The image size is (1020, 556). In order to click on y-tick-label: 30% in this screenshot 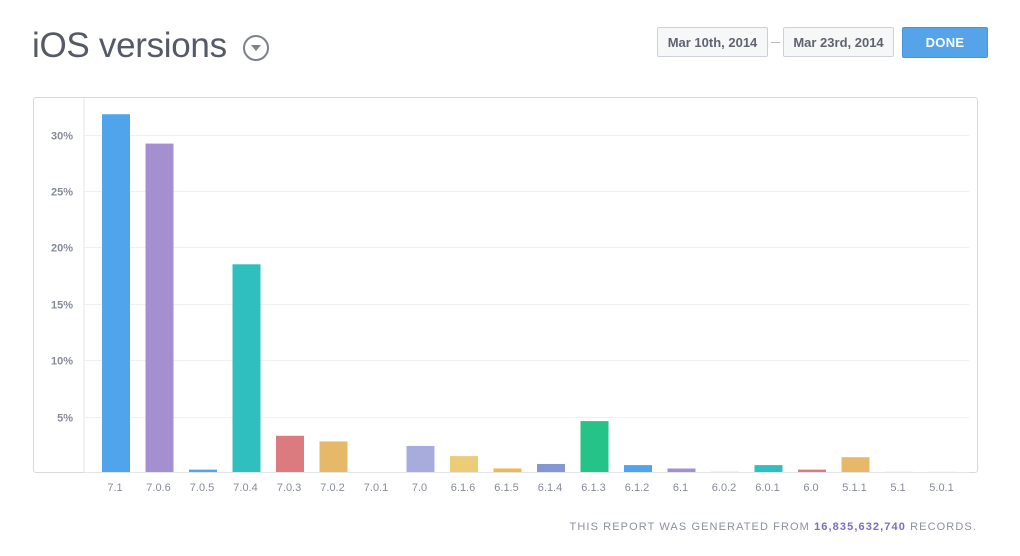, I will do `click(62, 137)`.